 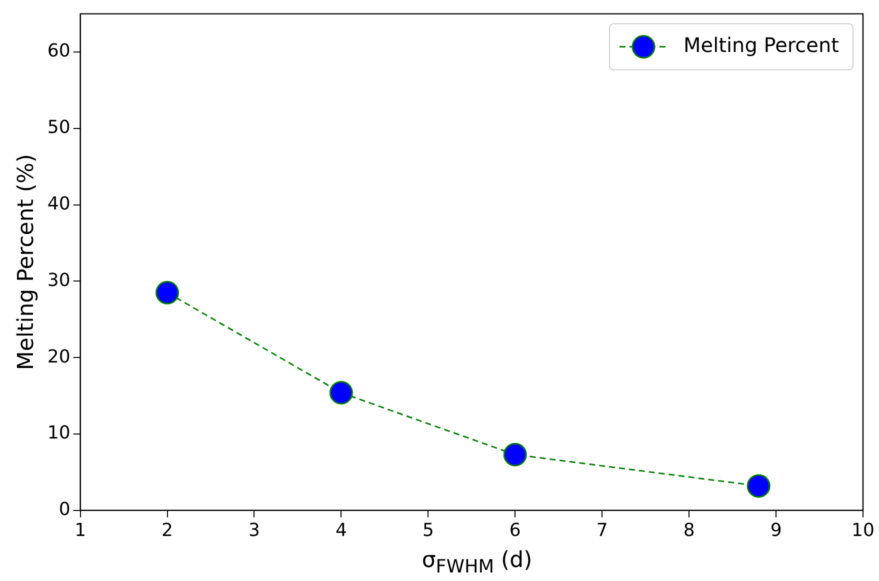 I want to click on x-tick-label: 8, so click(x=689, y=530).